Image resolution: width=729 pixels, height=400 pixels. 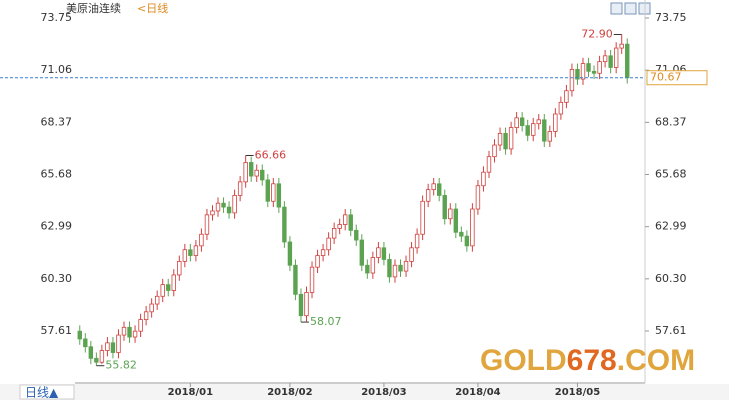 What do you see at coordinates (326, 321) in the screenshot?
I see `annotation-label: 58.07` at bounding box center [326, 321].